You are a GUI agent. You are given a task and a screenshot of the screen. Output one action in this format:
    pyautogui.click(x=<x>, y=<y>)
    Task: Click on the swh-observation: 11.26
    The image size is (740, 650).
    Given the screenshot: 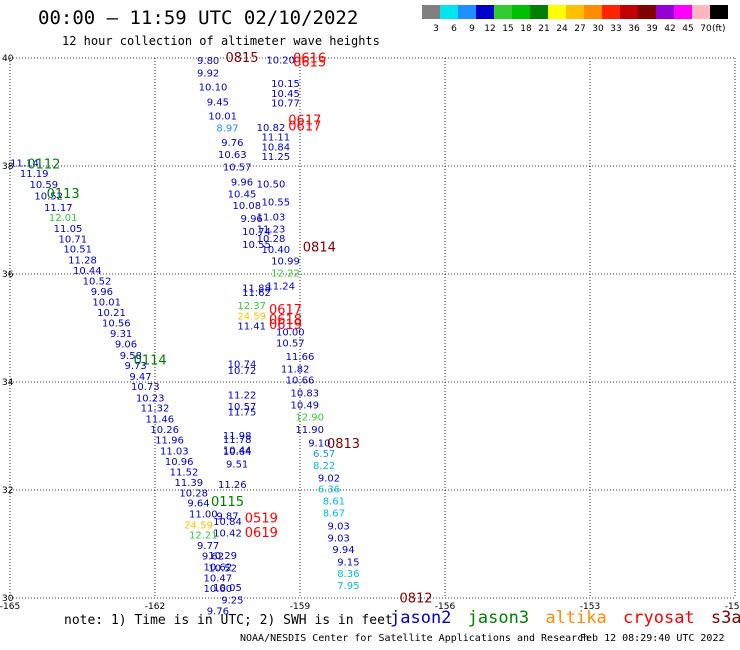 What is the action you would take?
    pyautogui.click(x=232, y=485)
    